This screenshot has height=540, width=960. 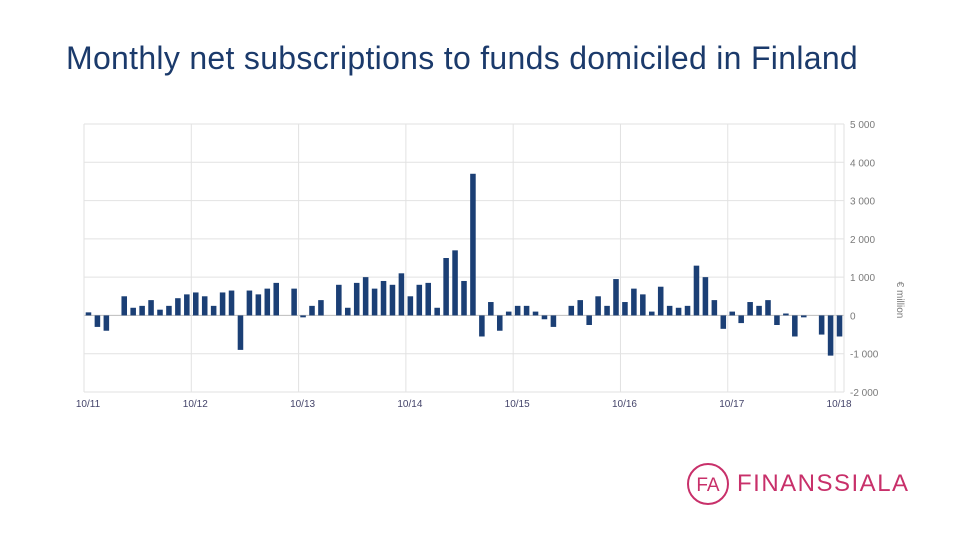 I want to click on logo-mark-text: FA, so click(x=708, y=485).